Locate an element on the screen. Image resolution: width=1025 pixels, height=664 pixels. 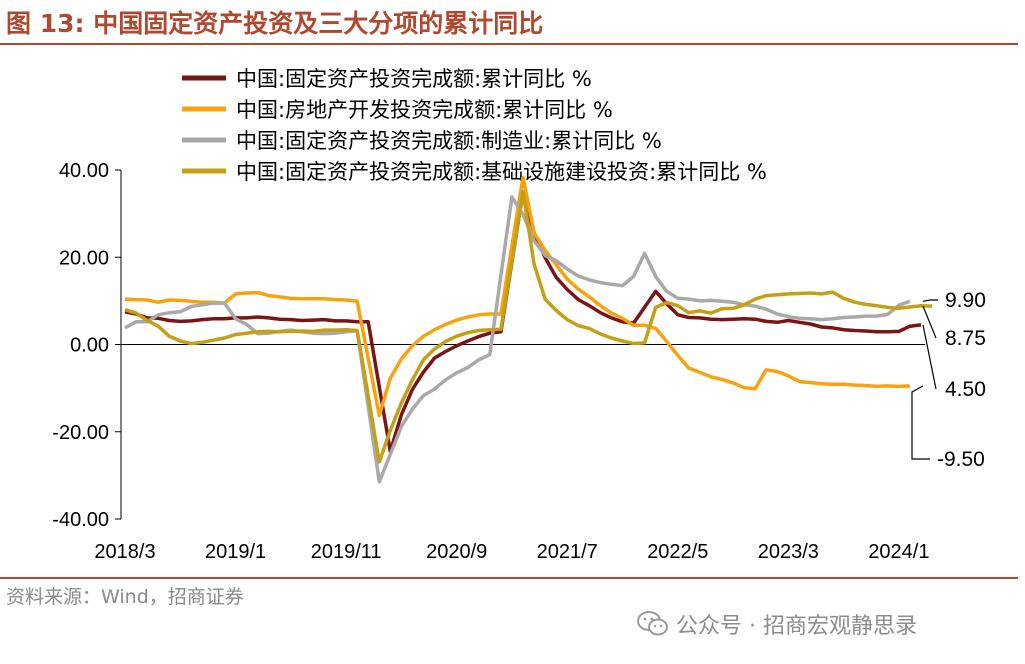
x-tick-label: 2019/1 is located at coordinates (235, 552).